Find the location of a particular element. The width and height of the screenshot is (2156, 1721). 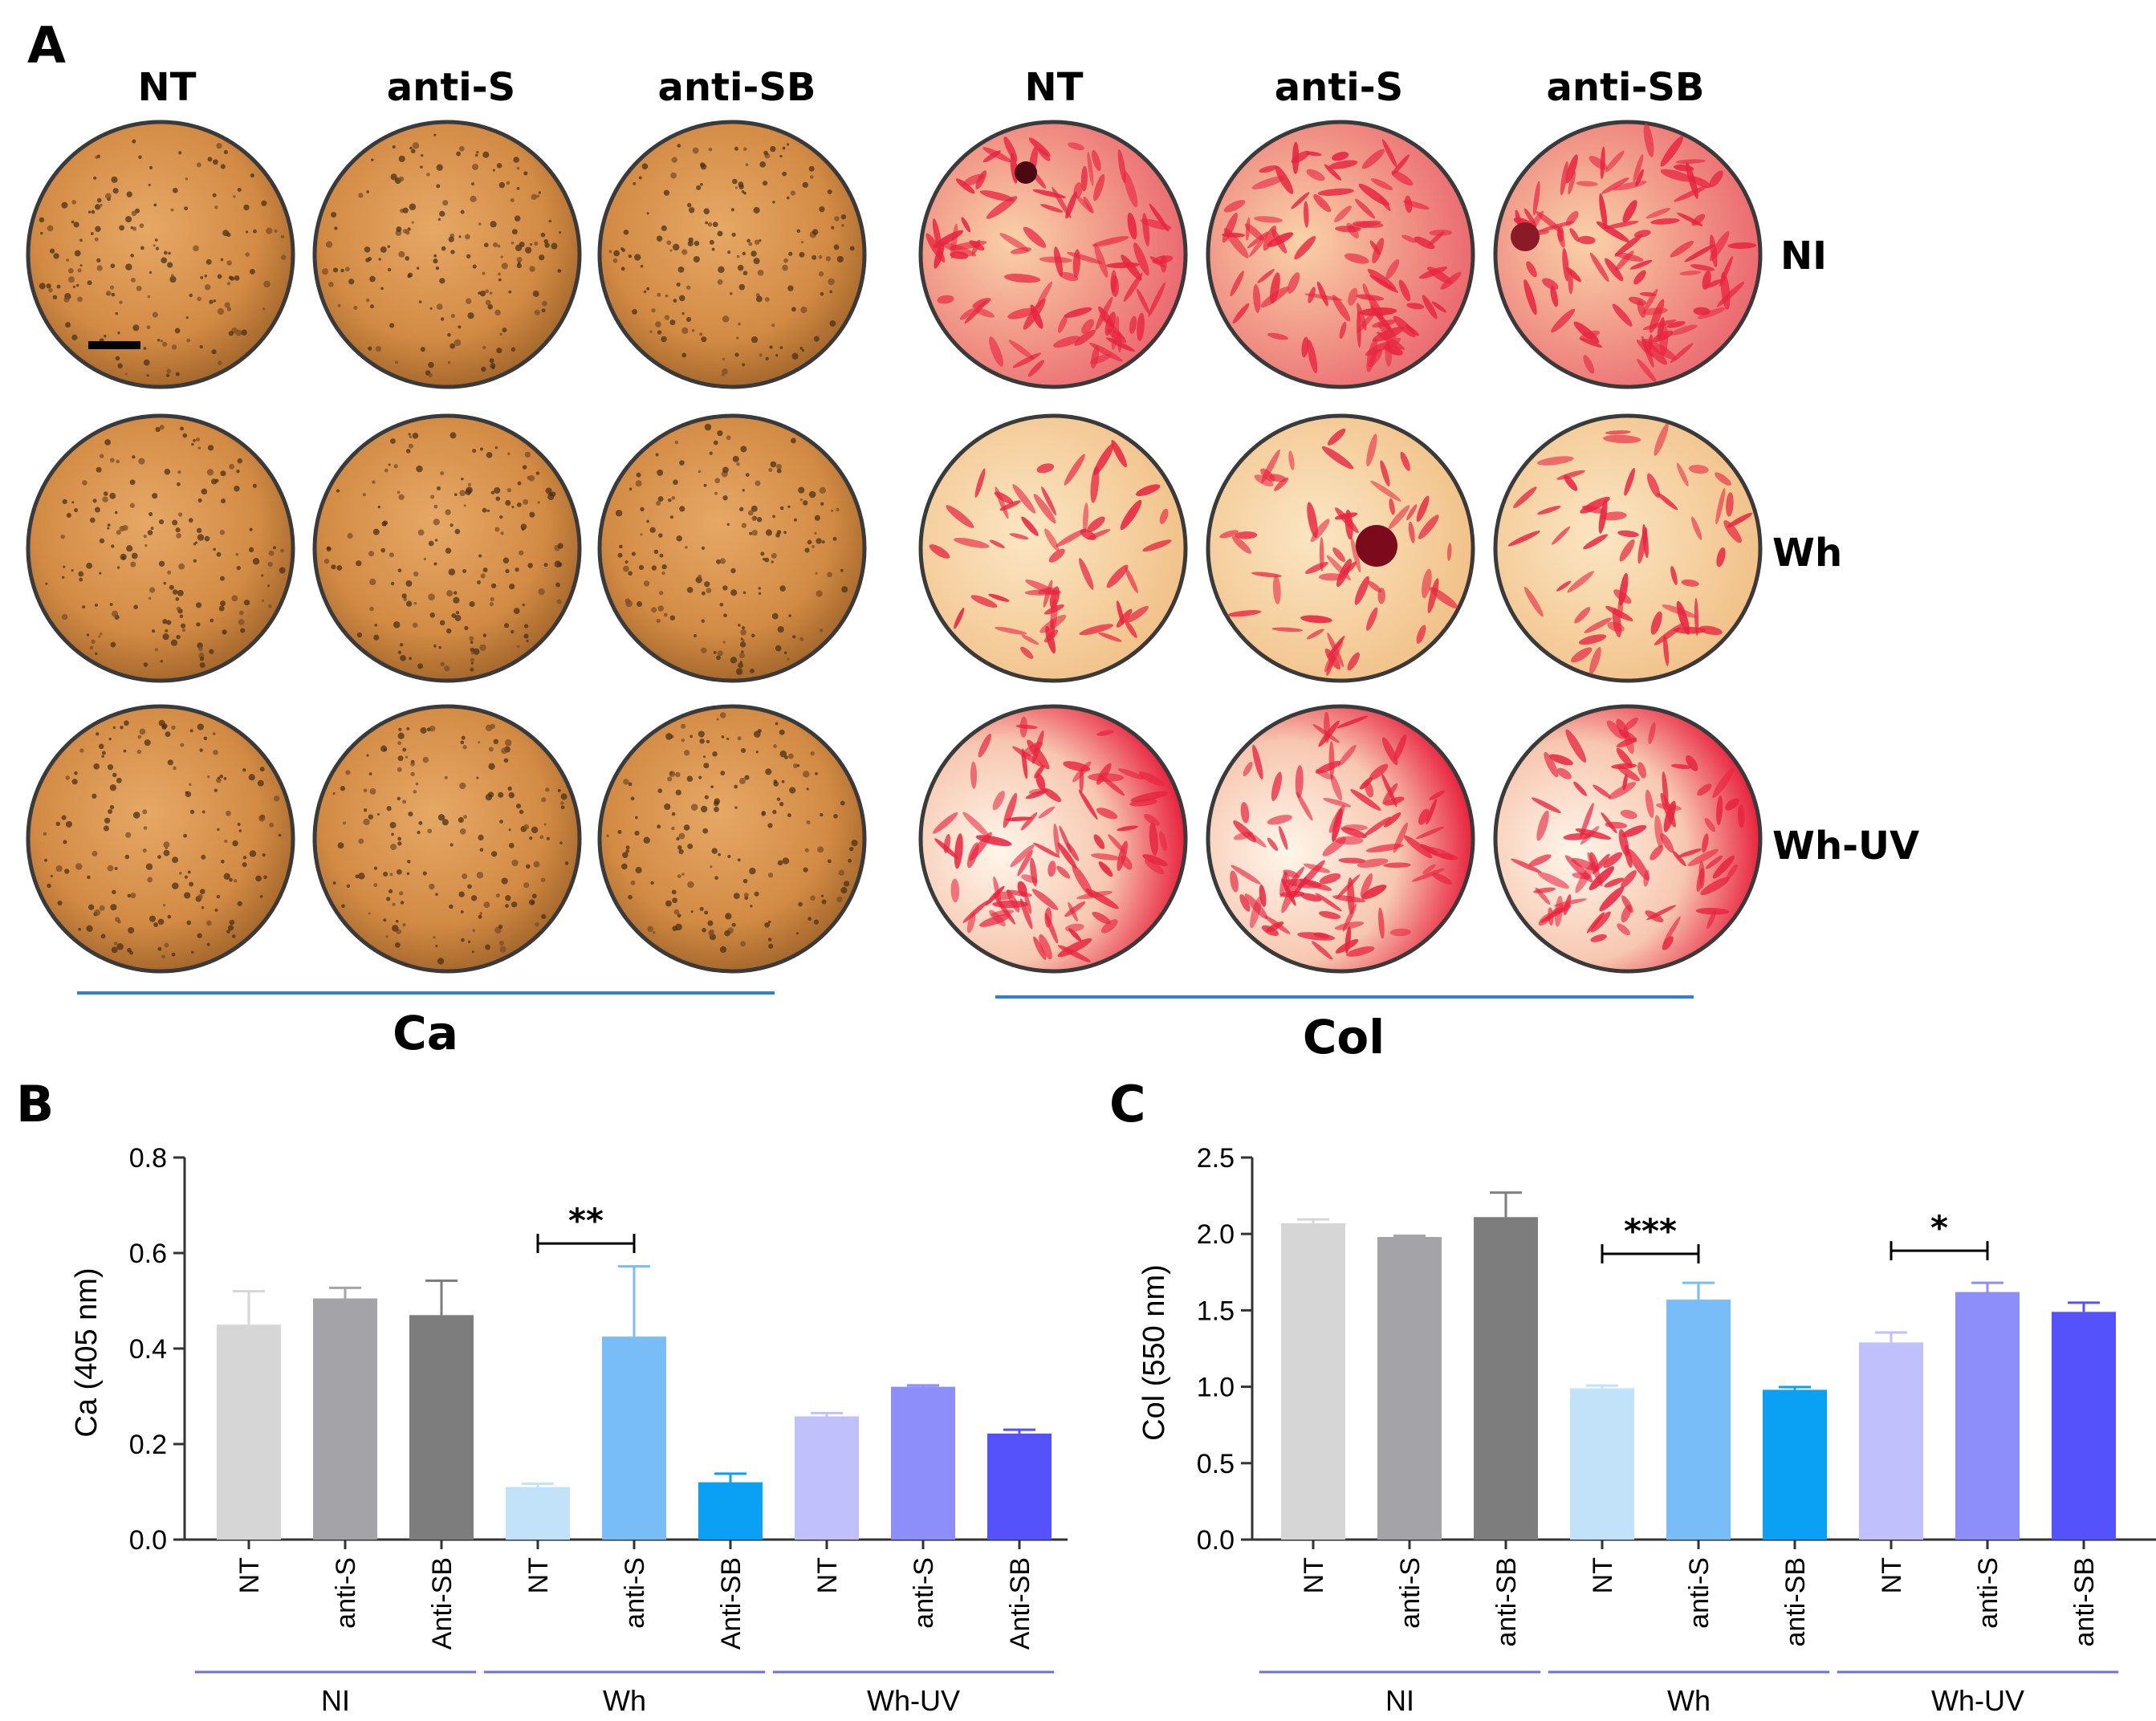

well-disc is located at coordinates (160, 839).